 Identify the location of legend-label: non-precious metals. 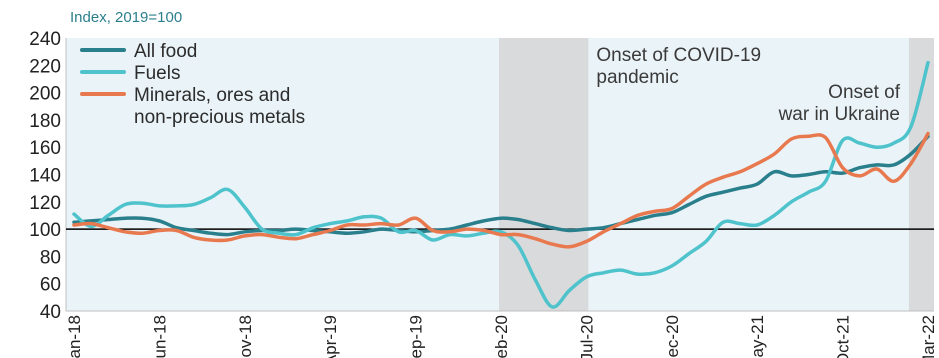
(219, 117).